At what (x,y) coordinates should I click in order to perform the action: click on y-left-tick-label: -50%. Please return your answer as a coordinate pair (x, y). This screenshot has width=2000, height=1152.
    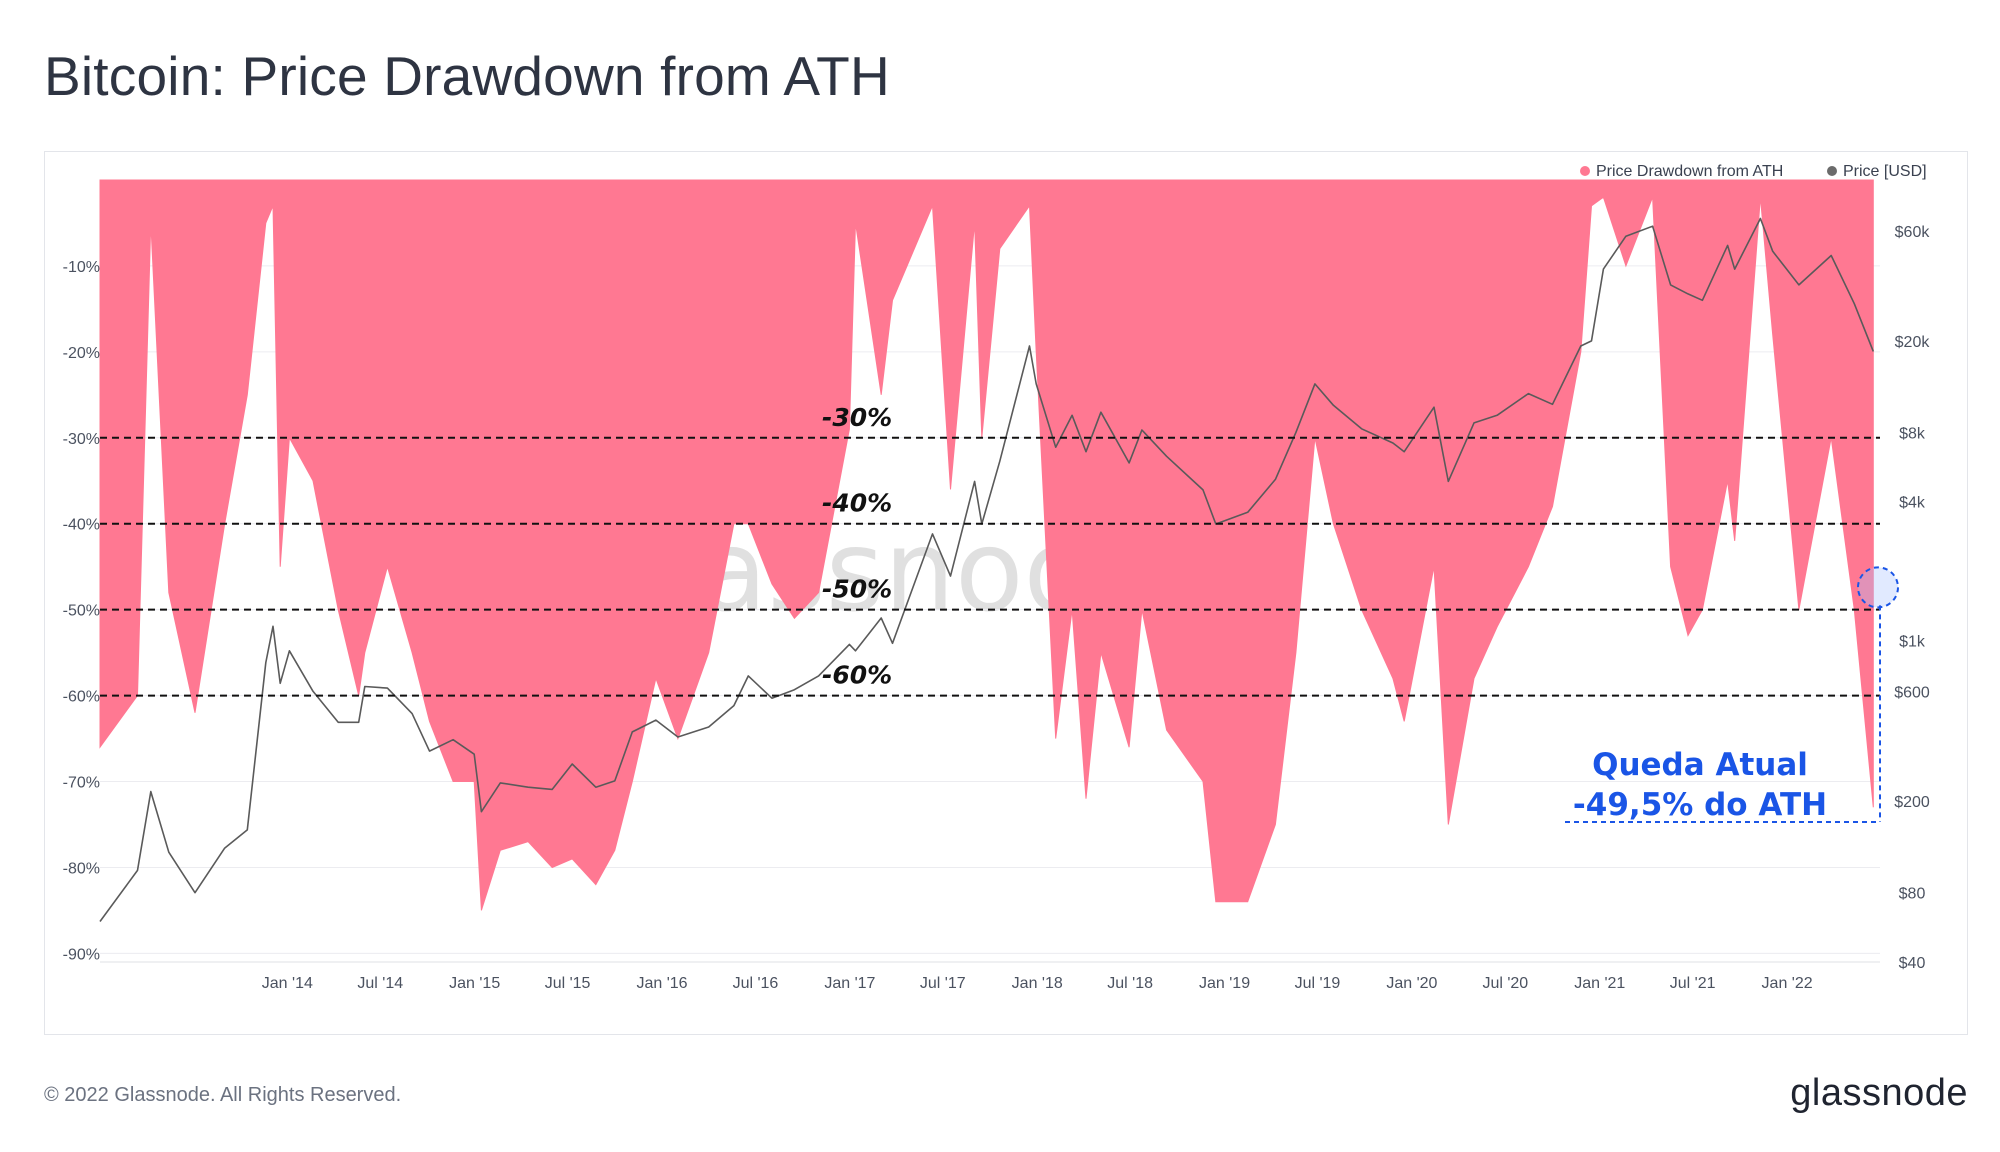
    Looking at the image, I should click on (81, 611).